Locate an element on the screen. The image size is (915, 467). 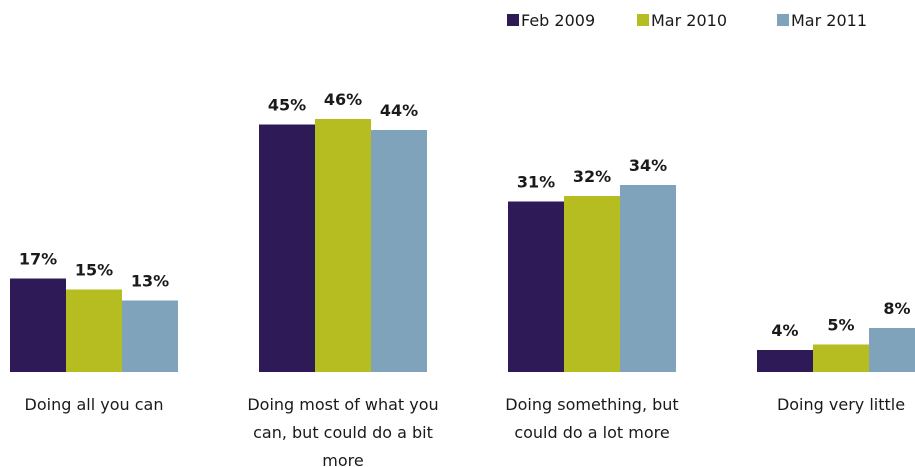
data-label: 15% is located at coordinates (94, 270).